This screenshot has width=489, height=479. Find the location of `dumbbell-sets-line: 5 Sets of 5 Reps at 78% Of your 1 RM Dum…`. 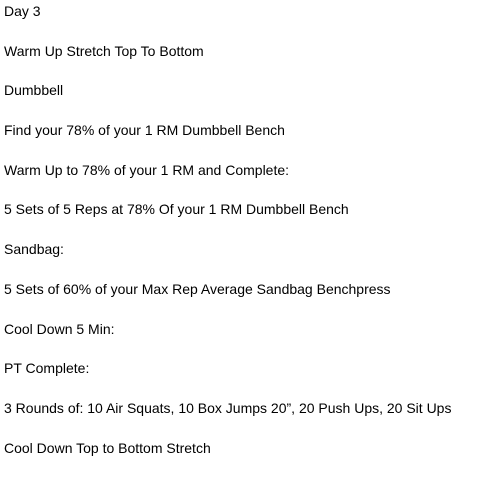

dumbbell-sets-line: 5 Sets of 5 Reps at 78% Of your 1 RM Dum… is located at coordinates (176, 209).